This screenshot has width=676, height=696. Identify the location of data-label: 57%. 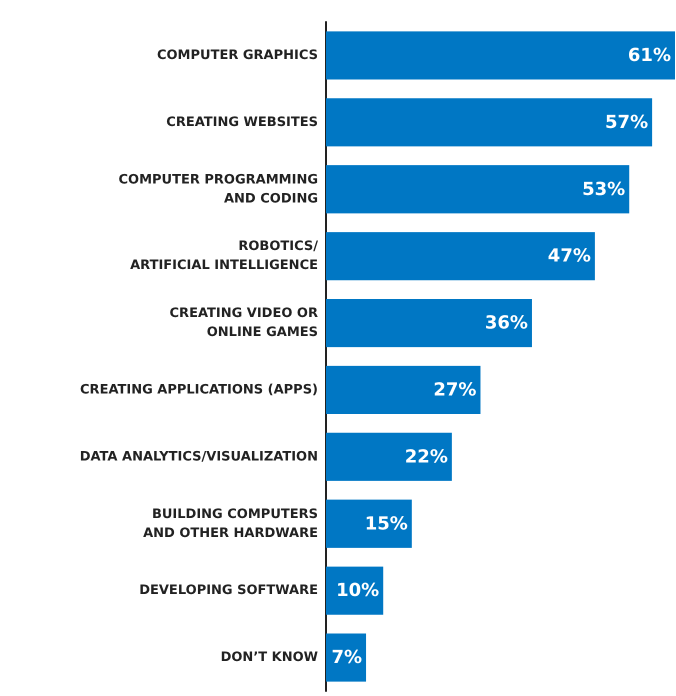
(626, 122).